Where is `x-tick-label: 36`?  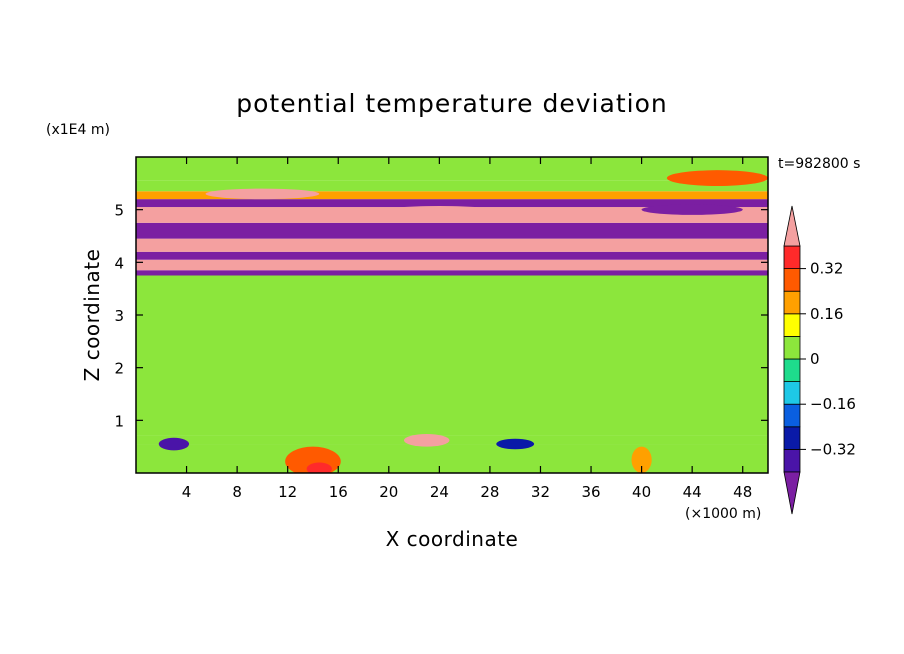
x-tick-label: 36 is located at coordinates (590, 492).